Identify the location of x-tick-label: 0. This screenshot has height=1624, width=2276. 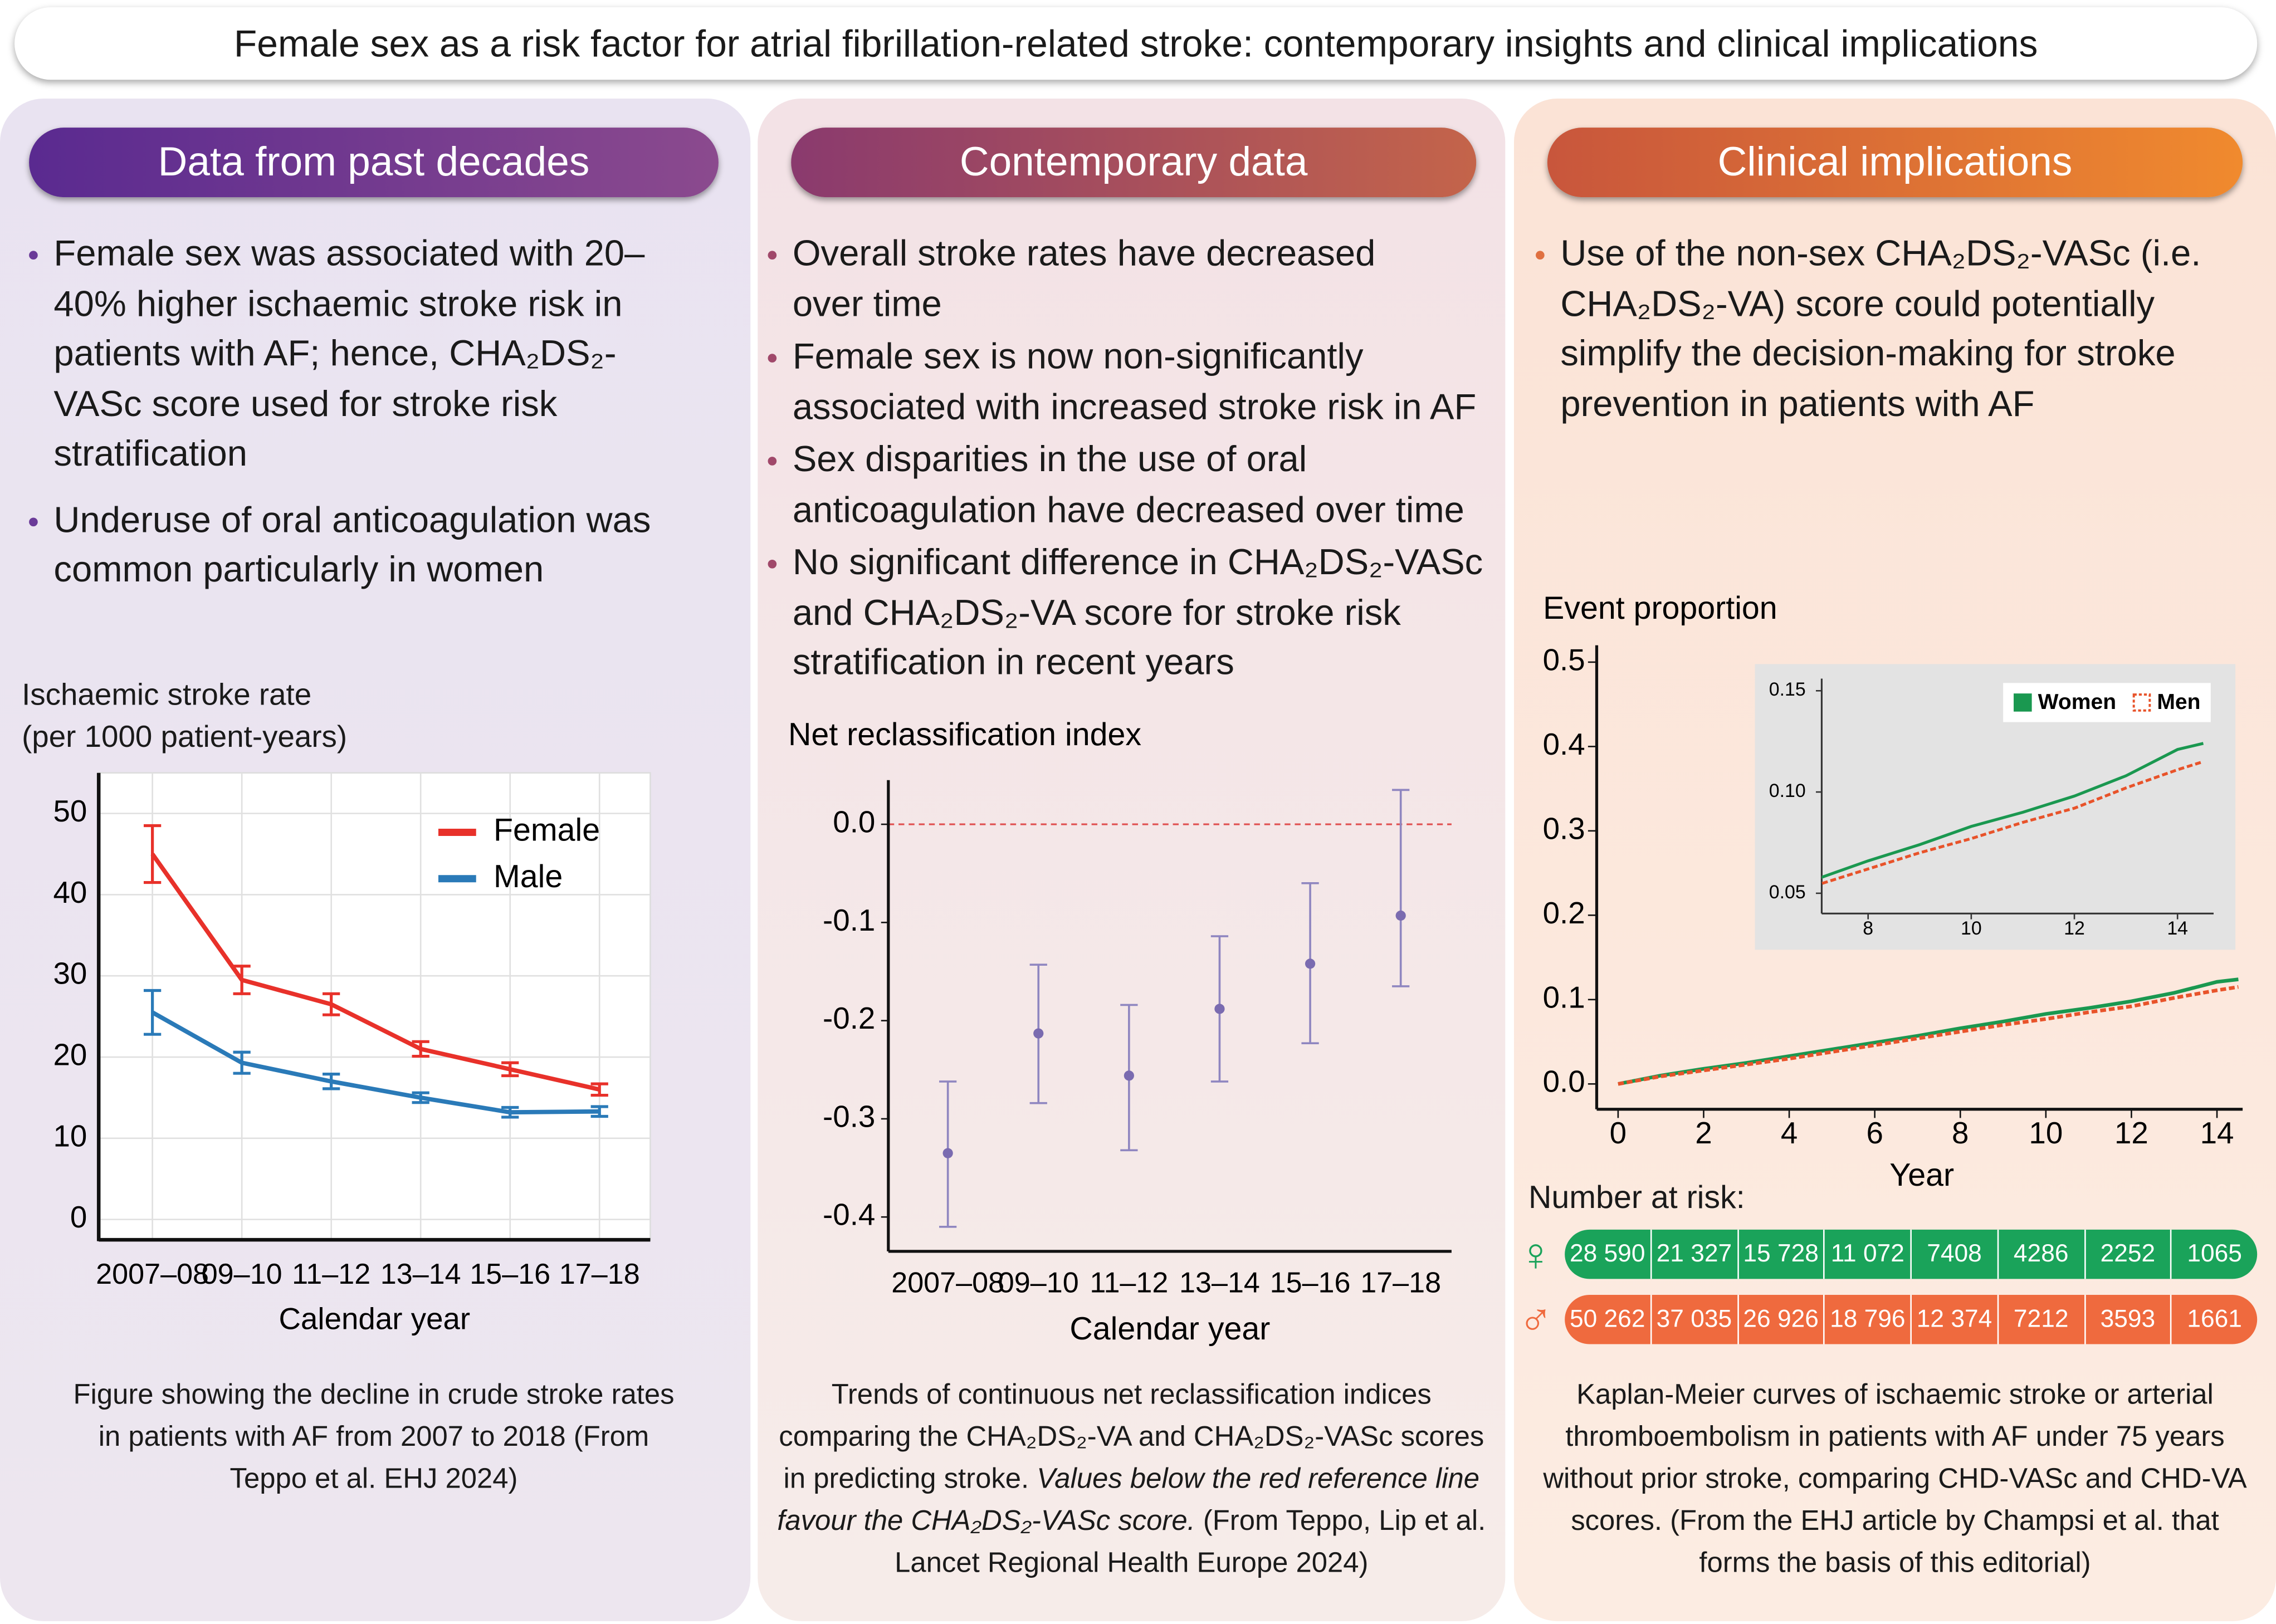
(1618, 1133).